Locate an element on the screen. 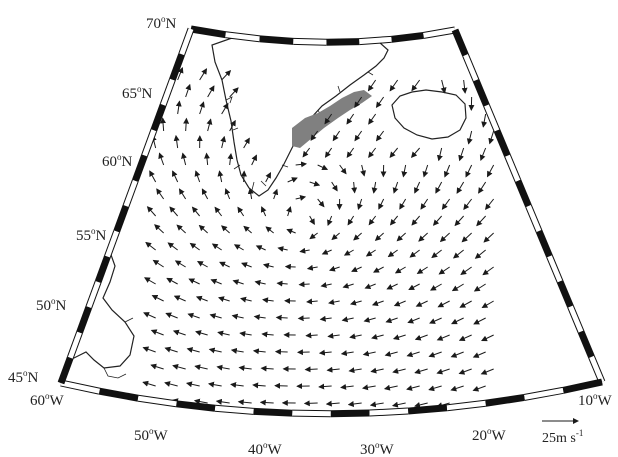 The image size is (618, 457). lon-label-60w: 60oW is located at coordinates (47, 400).